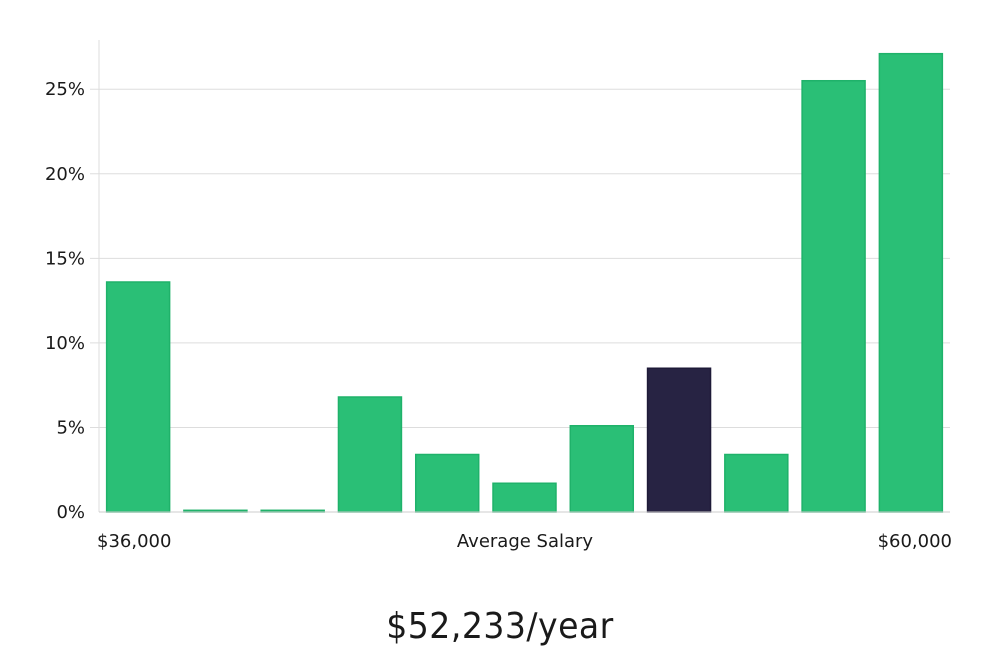 The width and height of the screenshot is (1000, 660). I want to click on y-tick-label: 10%, so click(65, 343).